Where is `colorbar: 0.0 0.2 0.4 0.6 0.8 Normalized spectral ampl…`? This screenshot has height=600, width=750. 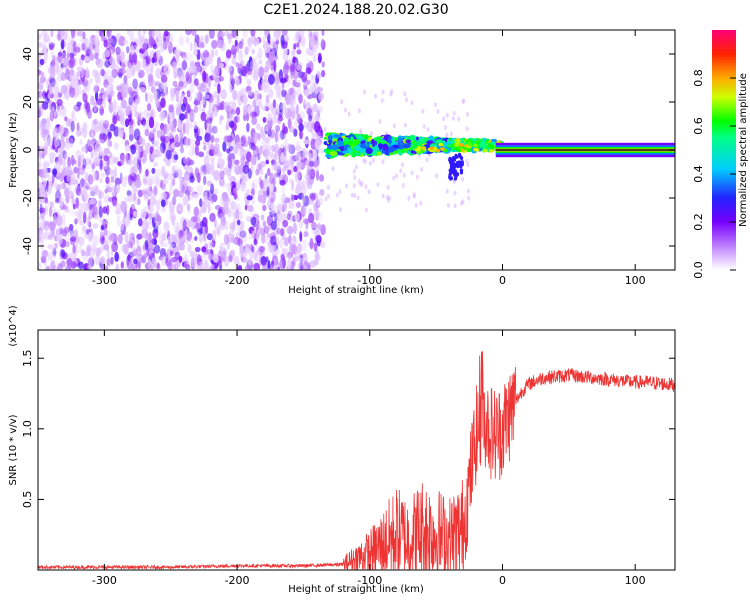 colorbar: 0.0 0.2 0.4 0.6 0.8 Normalized spectral ampl… is located at coordinates (720, 154).